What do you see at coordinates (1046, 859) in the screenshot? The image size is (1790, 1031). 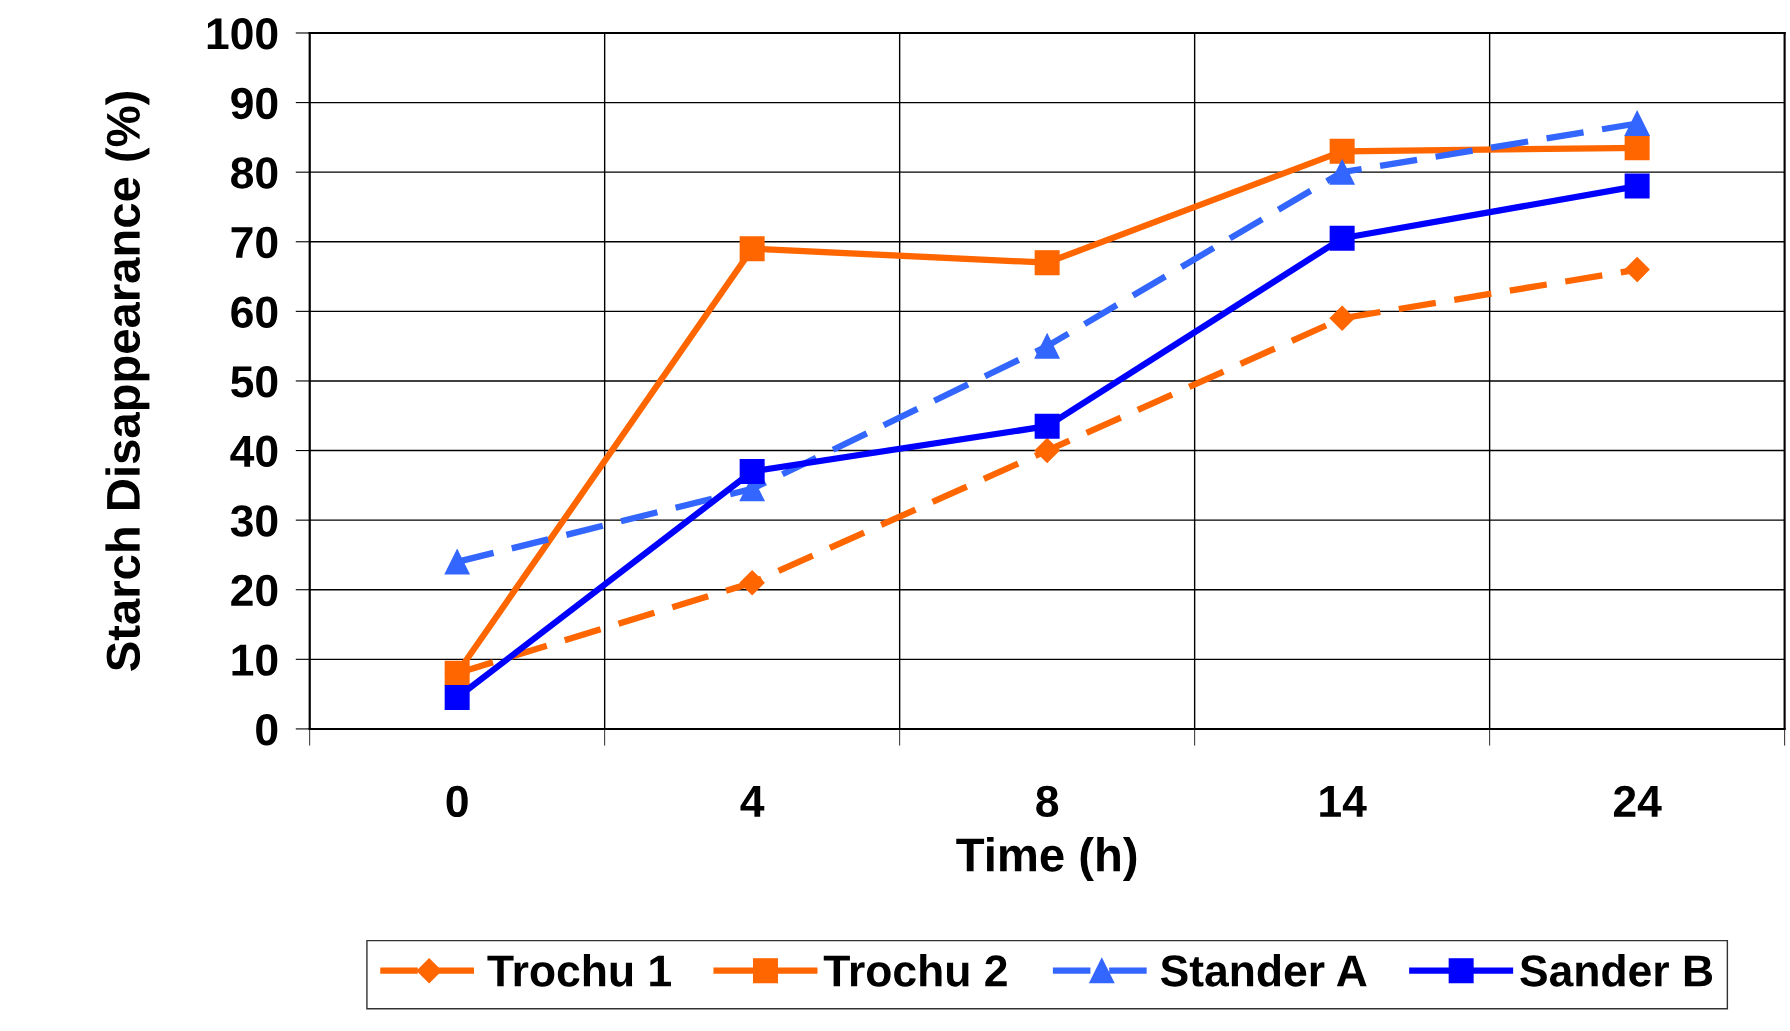 I see `x-axis-title: Time (h)` at bounding box center [1046, 859].